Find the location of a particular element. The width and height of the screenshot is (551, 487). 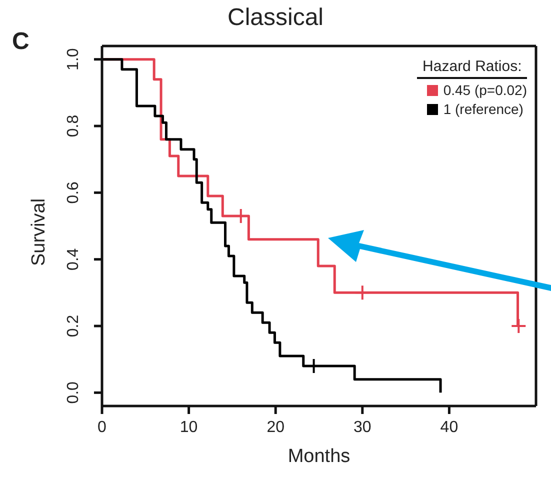

y-tick-label: 0.8 is located at coordinates (73, 126).